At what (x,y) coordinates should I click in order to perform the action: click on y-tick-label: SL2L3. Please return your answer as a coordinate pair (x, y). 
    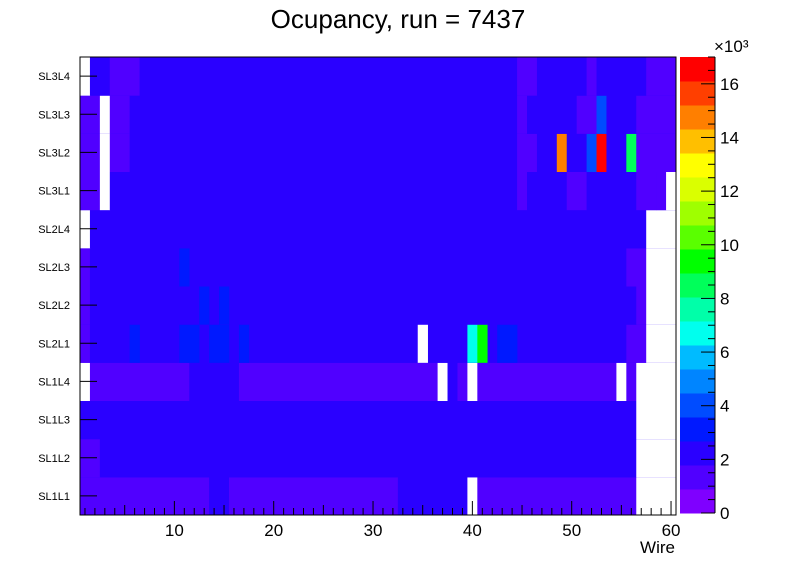
    Looking at the image, I should click on (54, 268).